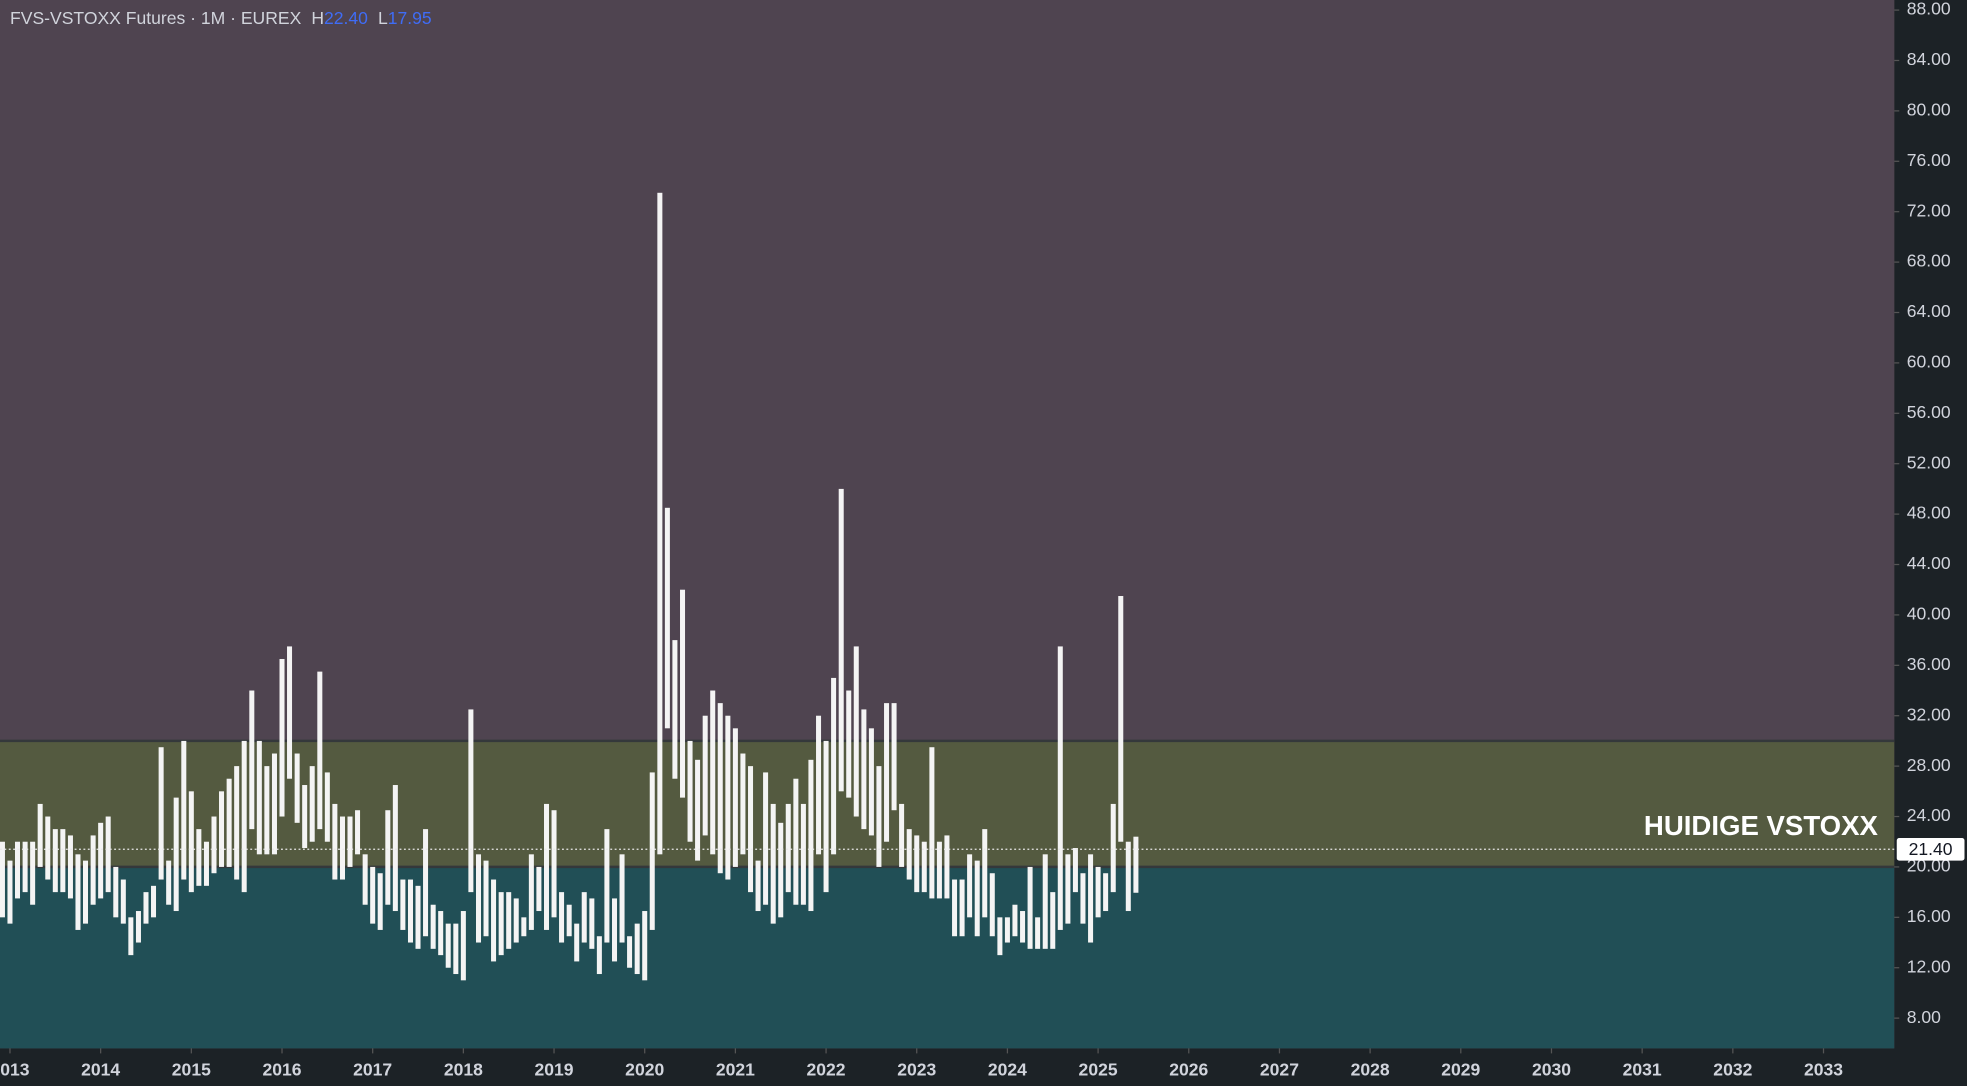 Image resolution: width=1967 pixels, height=1086 pixels. What do you see at coordinates (1929, 513) in the screenshot?
I see `y-tick-label: 48.00` at bounding box center [1929, 513].